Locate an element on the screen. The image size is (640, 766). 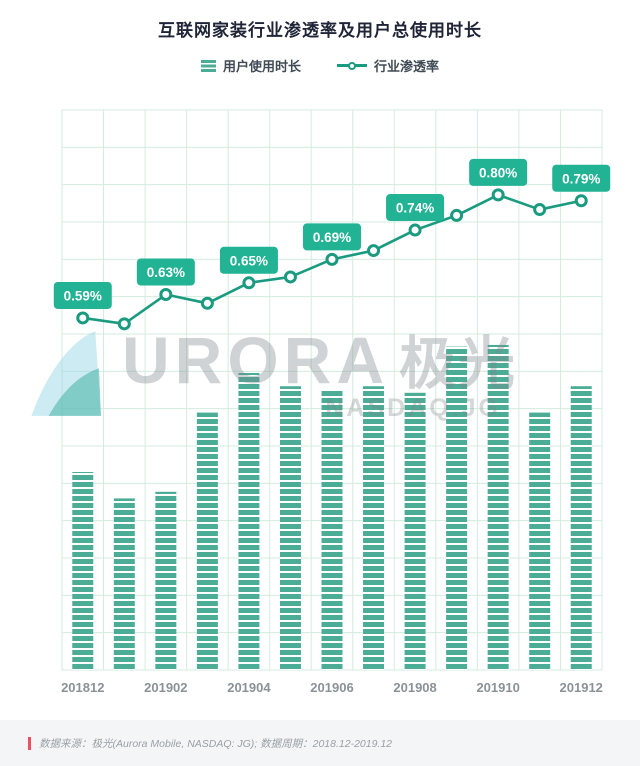
line-marker-dot-icon is located at coordinates (352, 65).